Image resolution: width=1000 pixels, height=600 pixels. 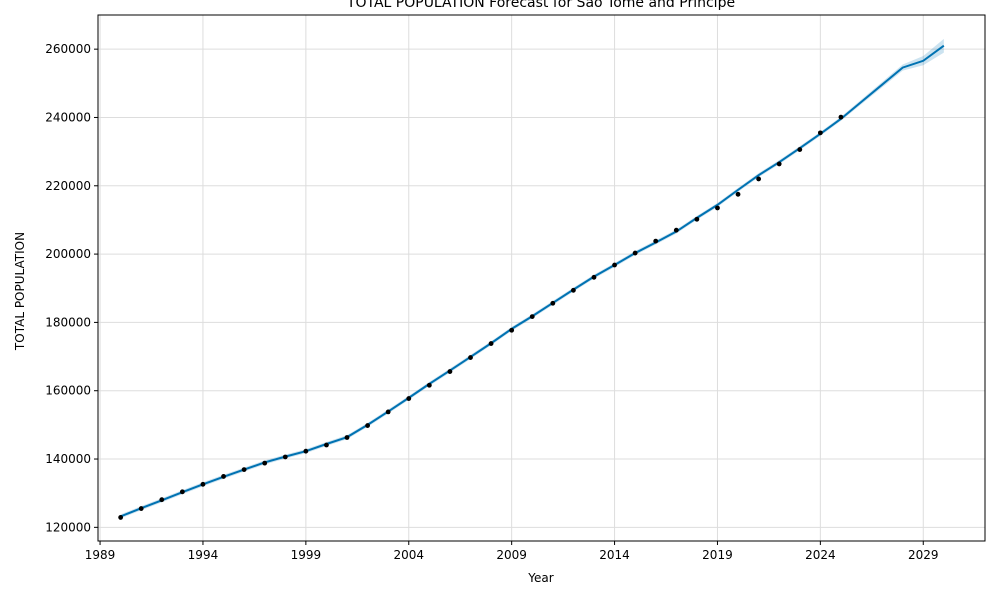 I want to click on y-tick-label: 180000, so click(x=68, y=322).